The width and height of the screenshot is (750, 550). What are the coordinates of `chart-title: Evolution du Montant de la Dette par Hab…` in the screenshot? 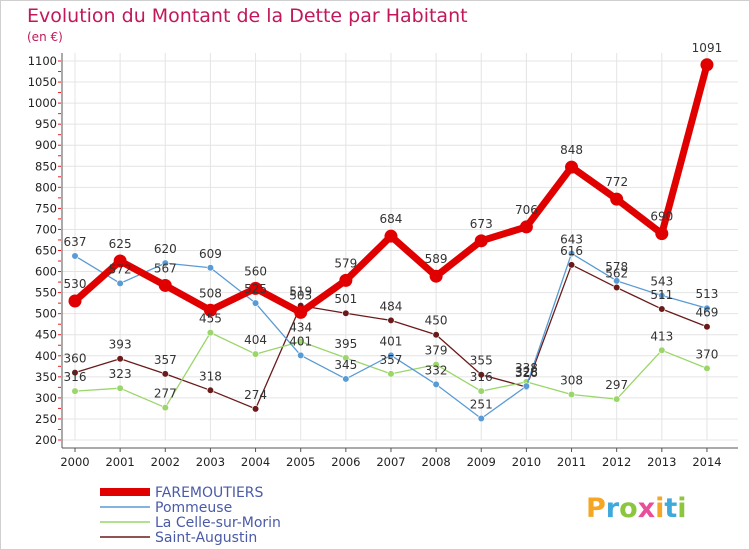 It's located at (247, 16).